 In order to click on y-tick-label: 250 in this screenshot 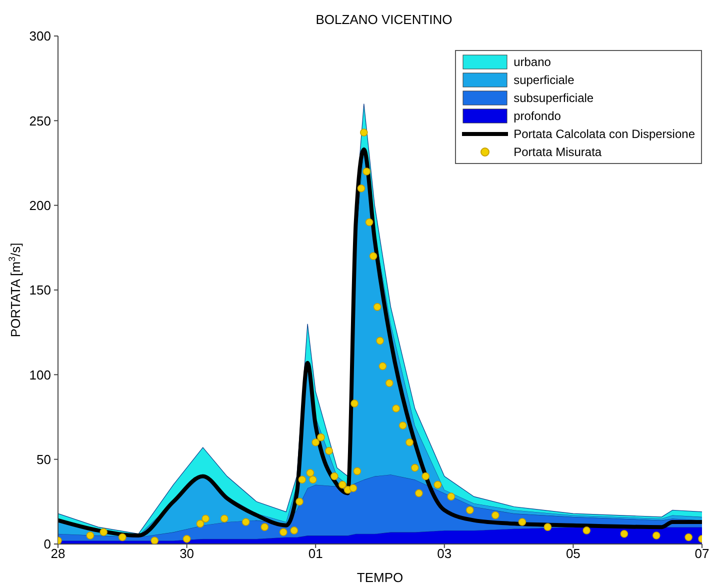, I will do `click(40, 120)`.